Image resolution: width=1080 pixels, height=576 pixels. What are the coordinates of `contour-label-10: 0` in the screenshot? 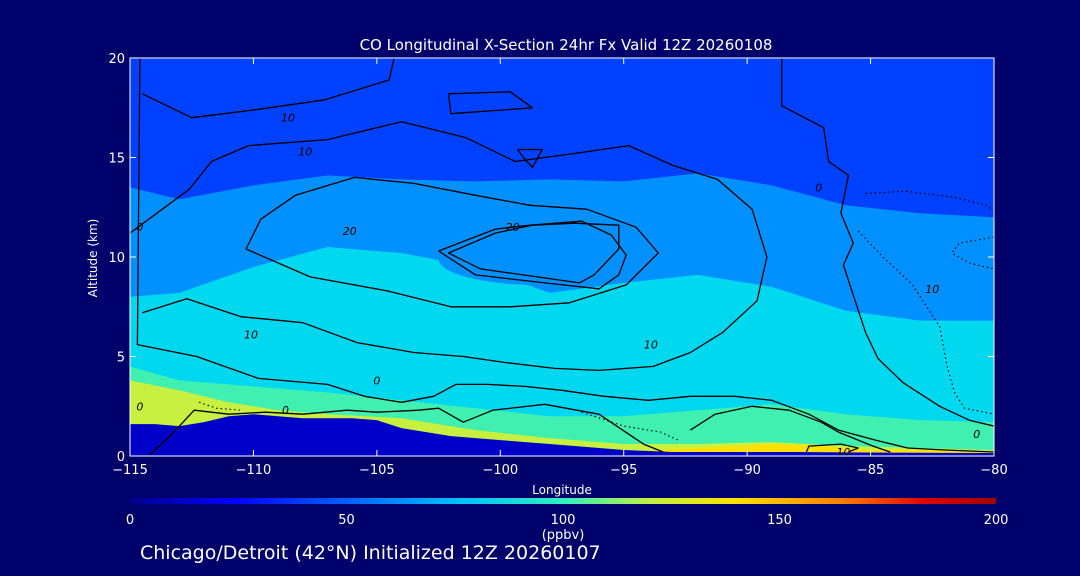 It's located at (976, 434).